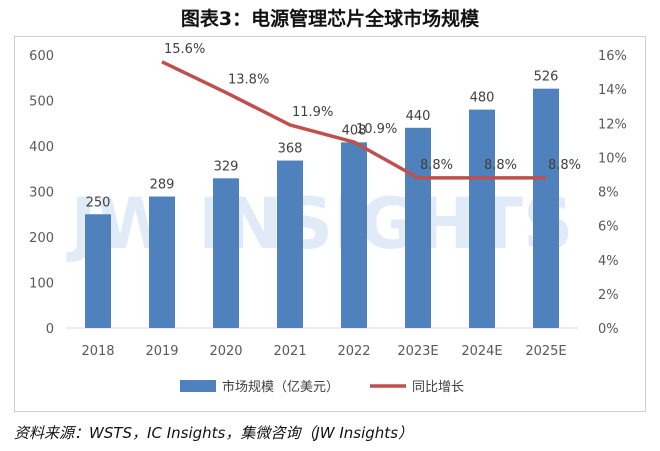 This screenshot has height=451, width=660. Describe the element at coordinates (608, 227) in the screenshot. I see `y-right-tick-label: 6%` at that location.